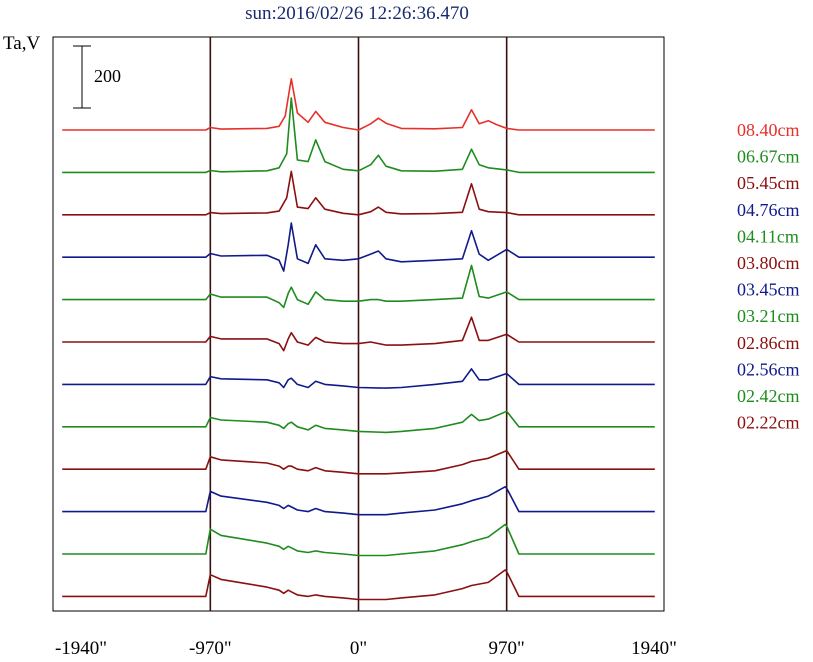 This screenshot has height=662, width=813. Describe the element at coordinates (358, 247) in the screenshot. I see `series-line-04.76cm` at that location.